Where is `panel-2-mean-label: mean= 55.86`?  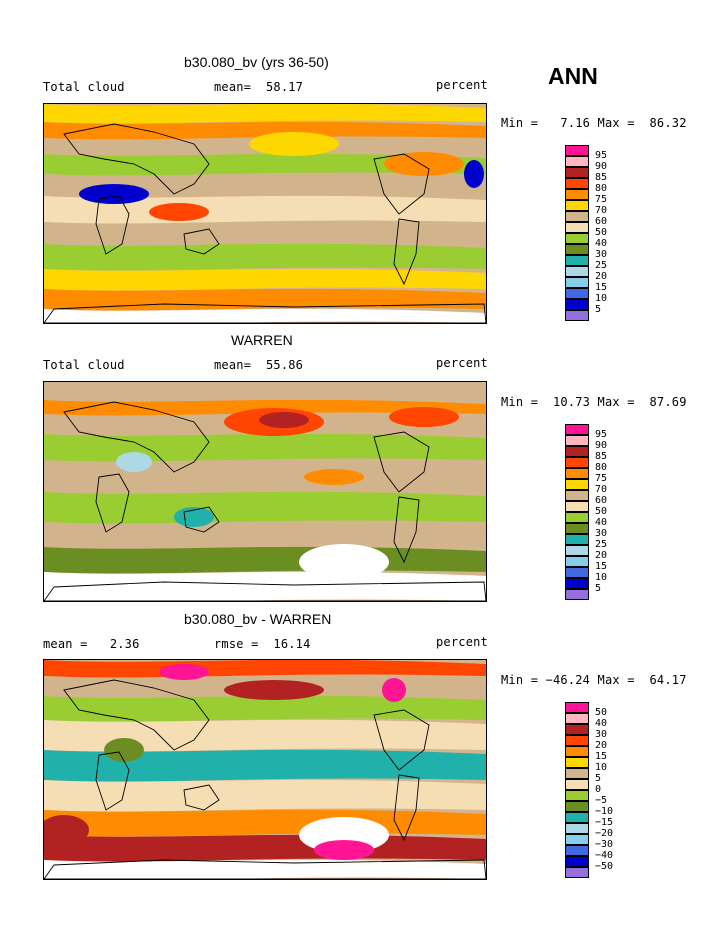
panel-2-mean-label: mean= 55.86 is located at coordinates (259, 365).